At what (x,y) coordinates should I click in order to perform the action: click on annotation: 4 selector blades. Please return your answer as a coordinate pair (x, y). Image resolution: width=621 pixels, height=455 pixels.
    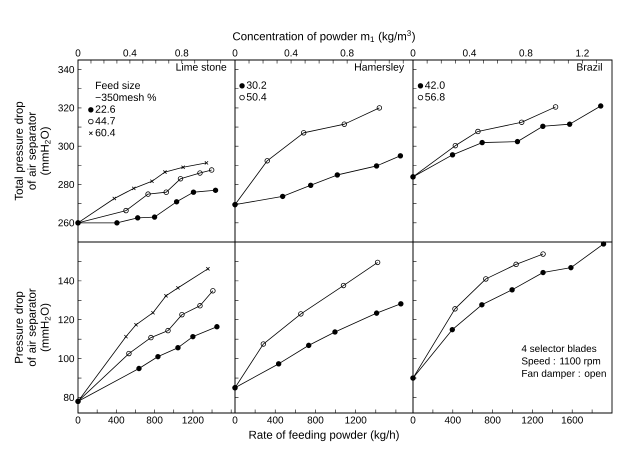
    Looking at the image, I should click on (559, 348).